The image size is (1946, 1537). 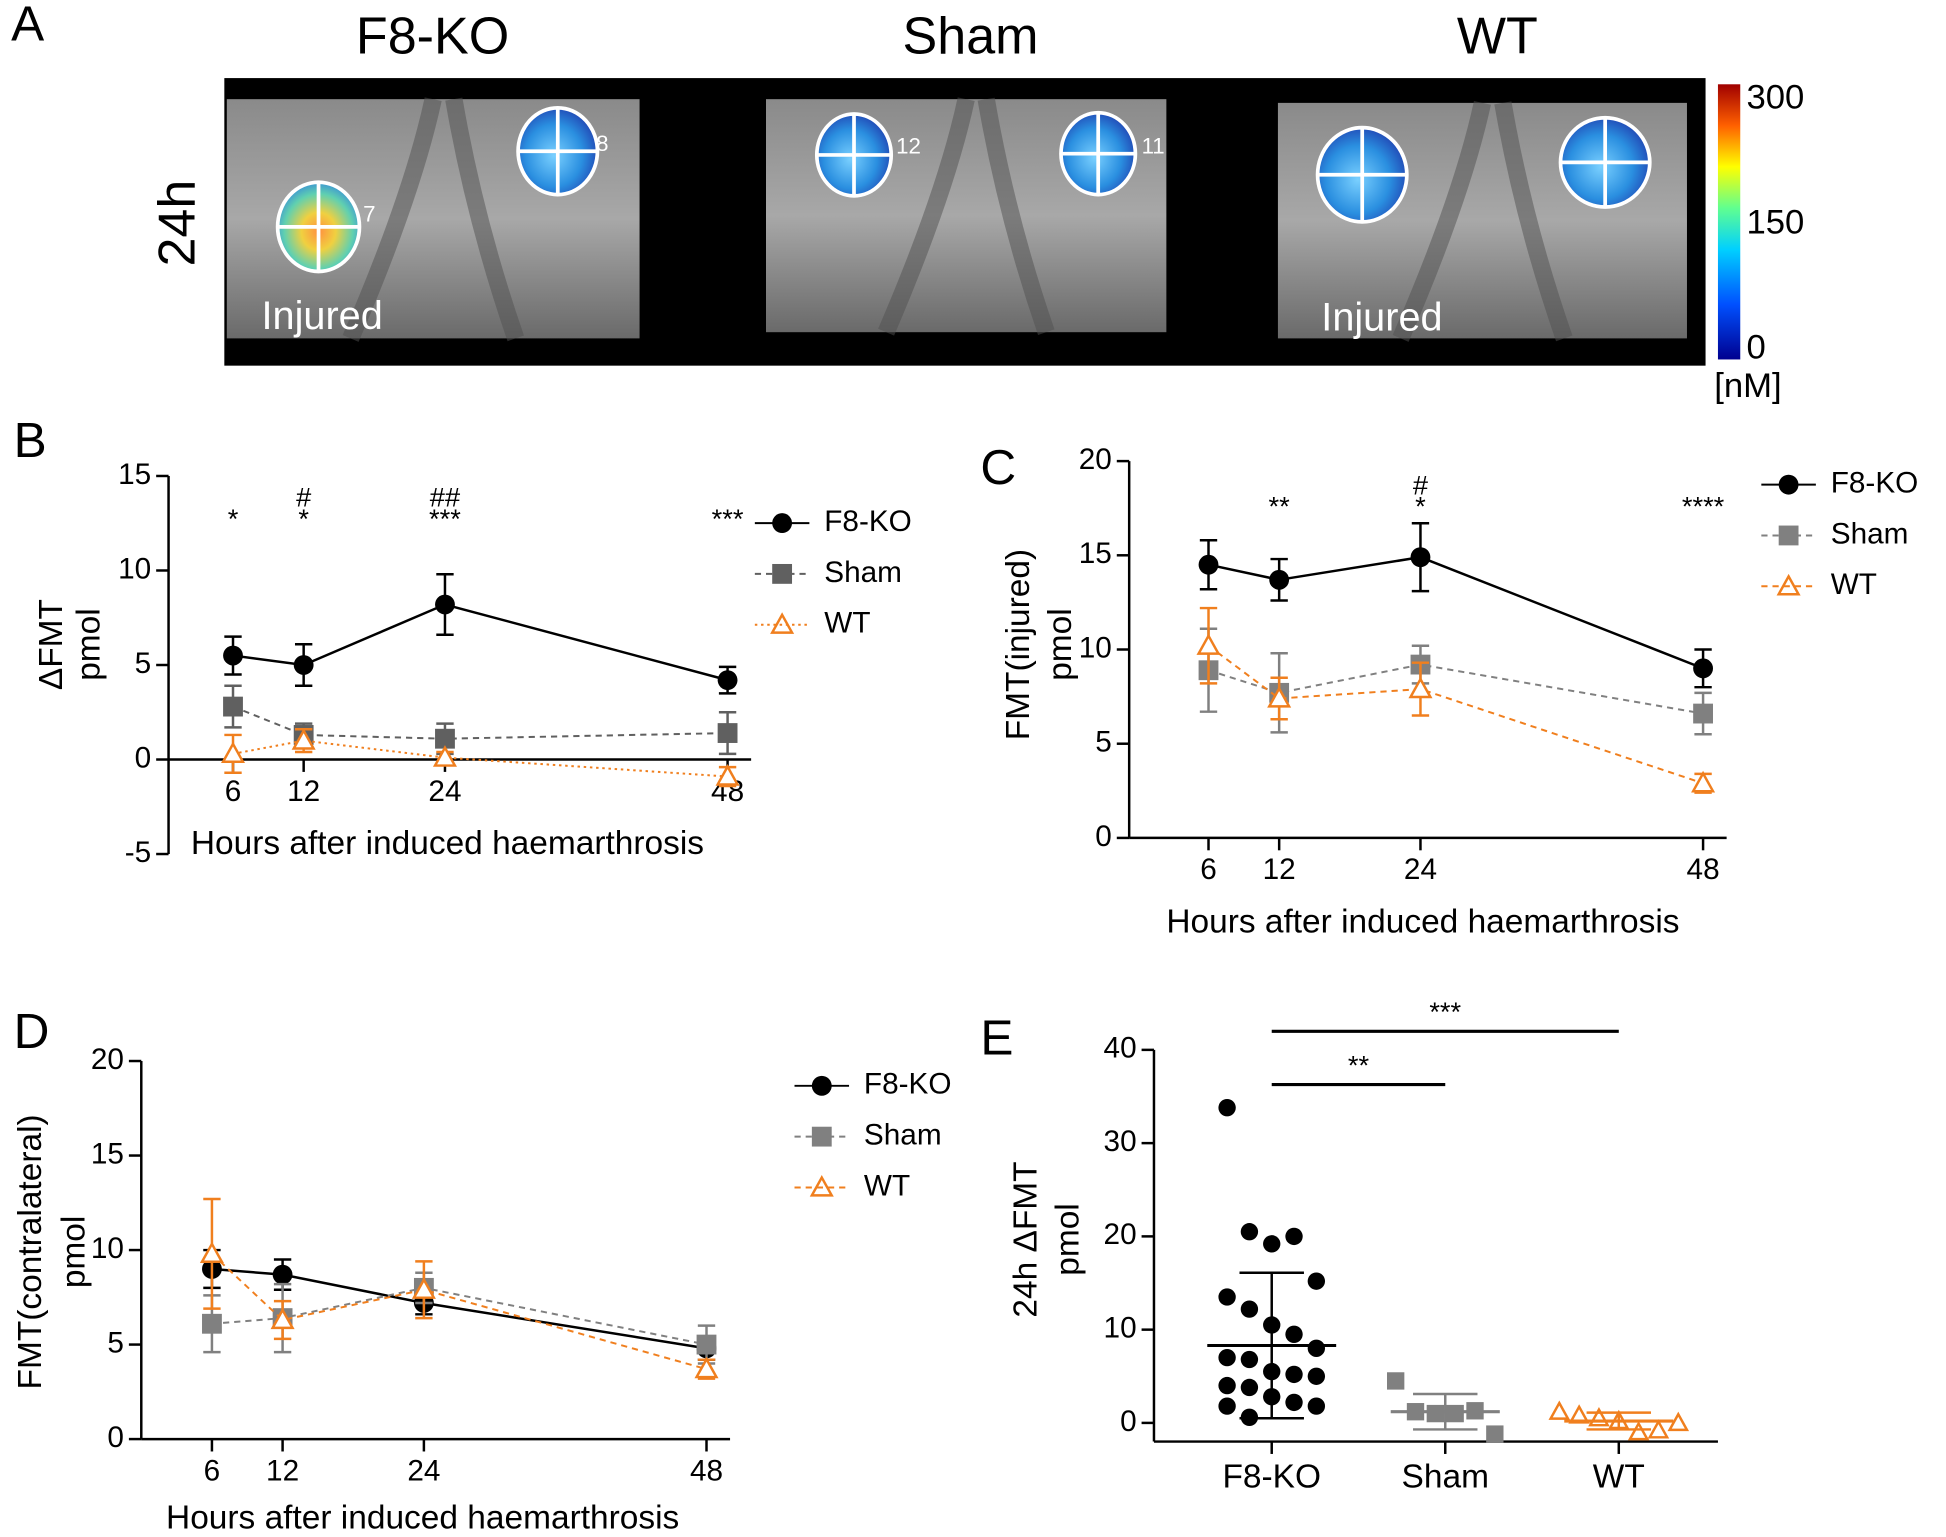 What do you see at coordinates (1775, 97) in the screenshot?
I see `colorbar-tick-label: 300` at bounding box center [1775, 97].